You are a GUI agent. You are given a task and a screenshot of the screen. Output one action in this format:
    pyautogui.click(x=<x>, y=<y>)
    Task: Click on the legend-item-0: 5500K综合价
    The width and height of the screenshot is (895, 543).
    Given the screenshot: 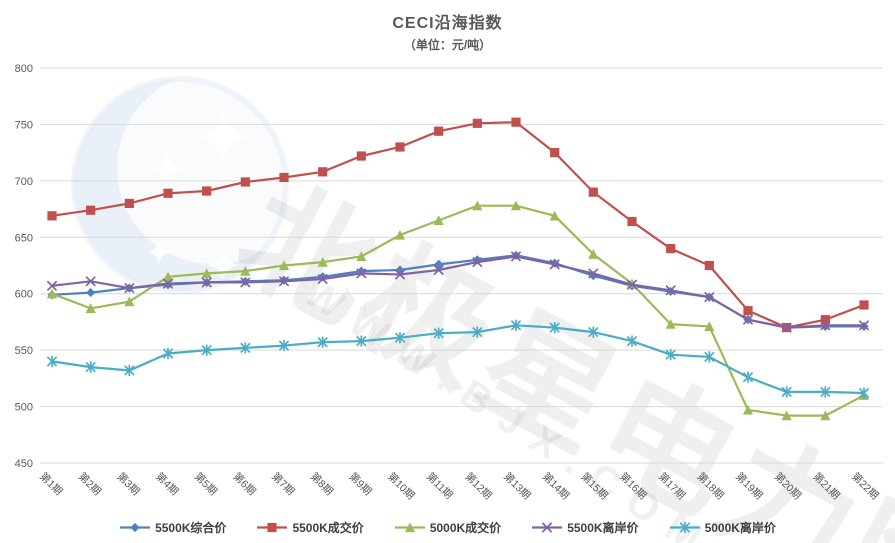 What is the action you would take?
    pyautogui.click(x=172, y=527)
    